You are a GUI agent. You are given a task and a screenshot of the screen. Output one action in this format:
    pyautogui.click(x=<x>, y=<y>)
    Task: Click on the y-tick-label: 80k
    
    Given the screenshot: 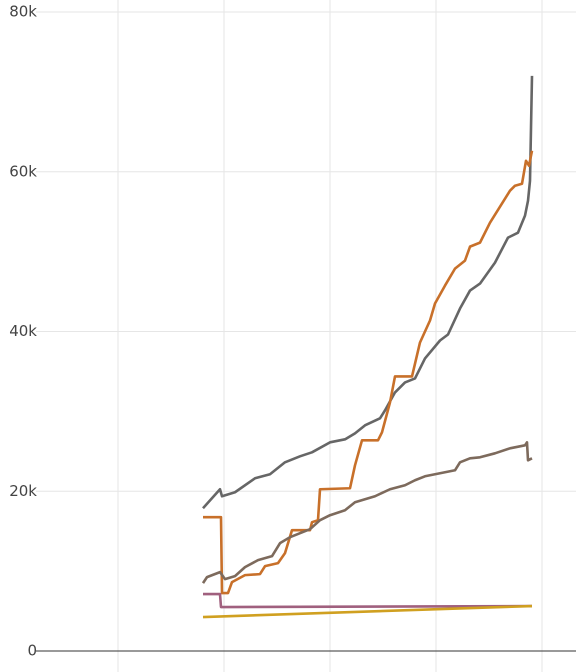 What is the action you would take?
    pyautogui.click(x=23, y=12)
    